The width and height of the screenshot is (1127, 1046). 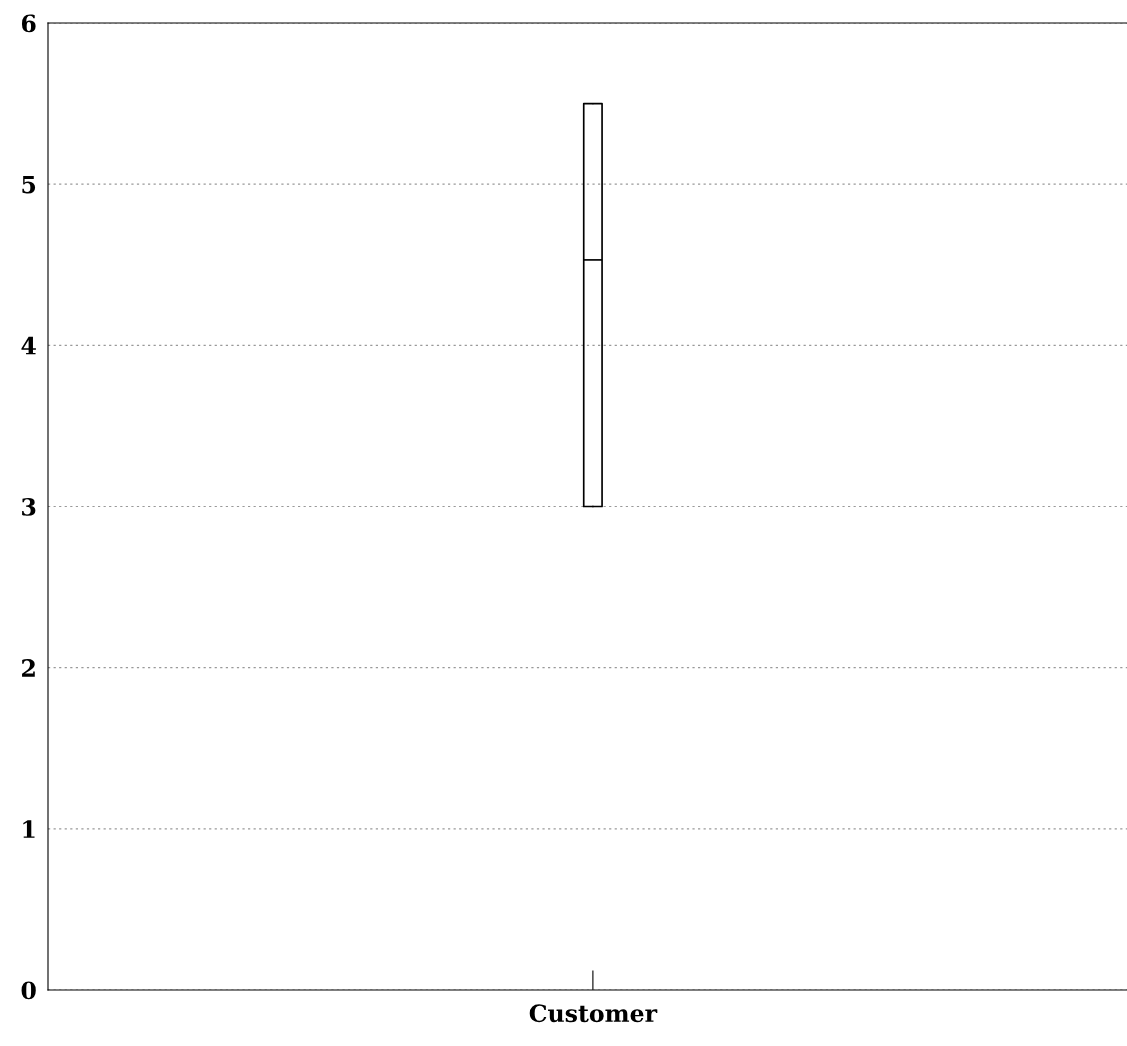 I want to click on y-tick-label: 5, so click(x=29, y=184).